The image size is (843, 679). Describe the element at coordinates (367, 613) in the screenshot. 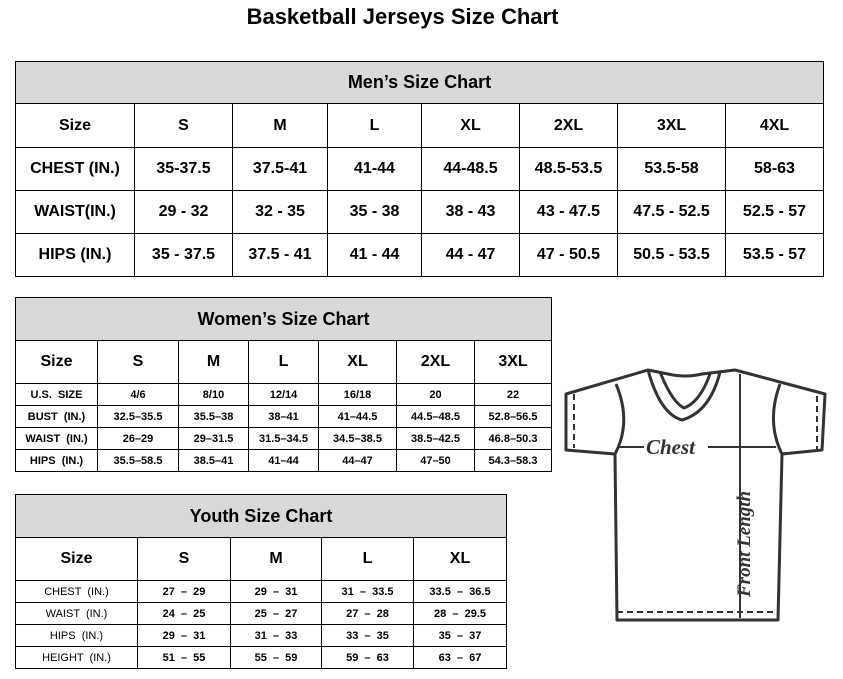

I see `measurement-cell: 27 – 28` at that location.